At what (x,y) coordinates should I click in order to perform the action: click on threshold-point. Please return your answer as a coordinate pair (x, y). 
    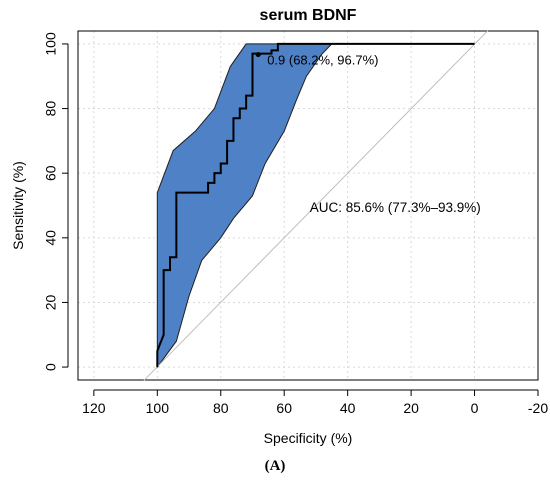
    Looking at the image, I should click on (258, 55).